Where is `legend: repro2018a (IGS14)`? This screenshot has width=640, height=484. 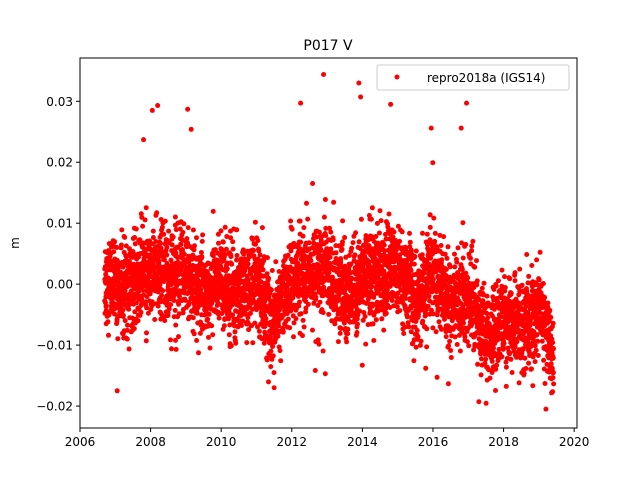 legend: repro2018a (IGS14) is located at coordinates (473, 77).